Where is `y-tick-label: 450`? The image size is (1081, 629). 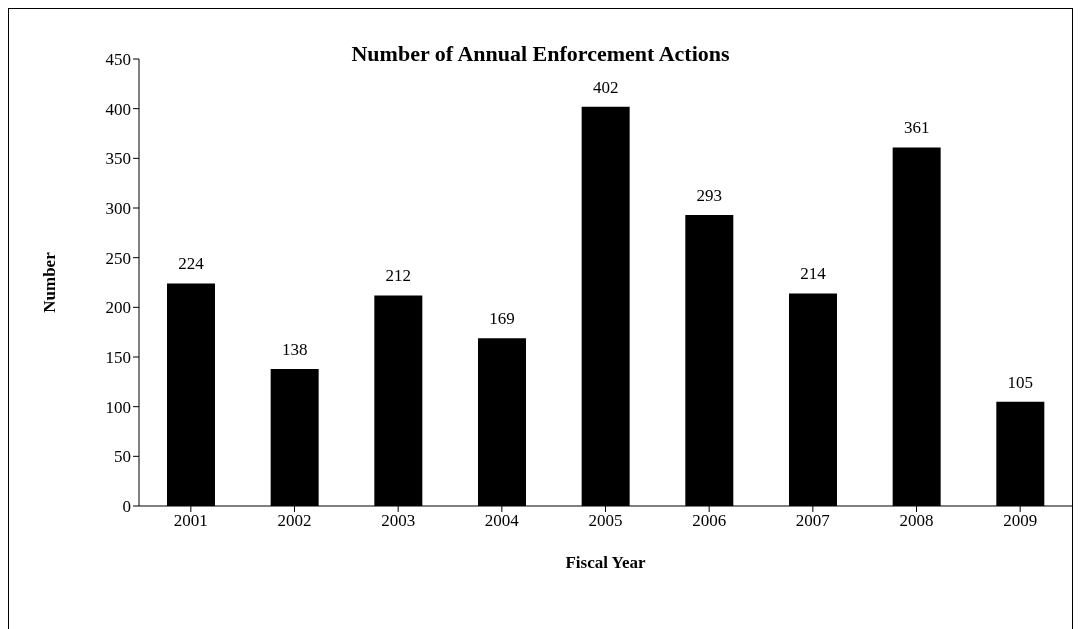
y-tick-label: 450 is located at coordinates (118, 60).